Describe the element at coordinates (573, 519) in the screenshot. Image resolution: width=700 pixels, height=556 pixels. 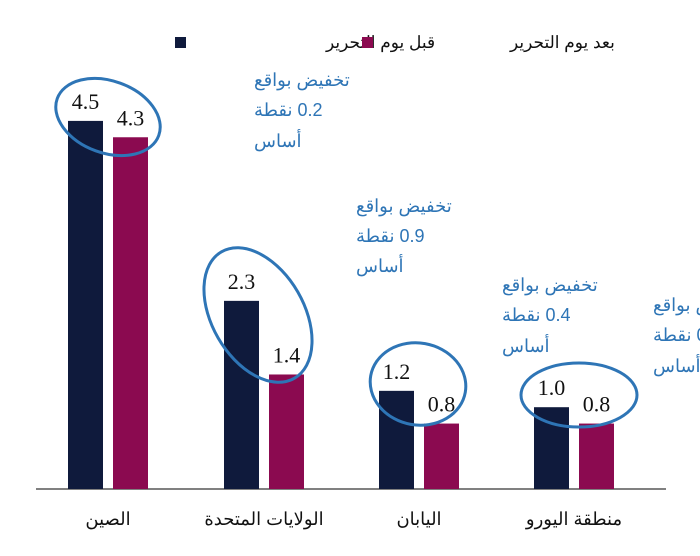
I see `category-label-4: منطقة اليورو` at that location.